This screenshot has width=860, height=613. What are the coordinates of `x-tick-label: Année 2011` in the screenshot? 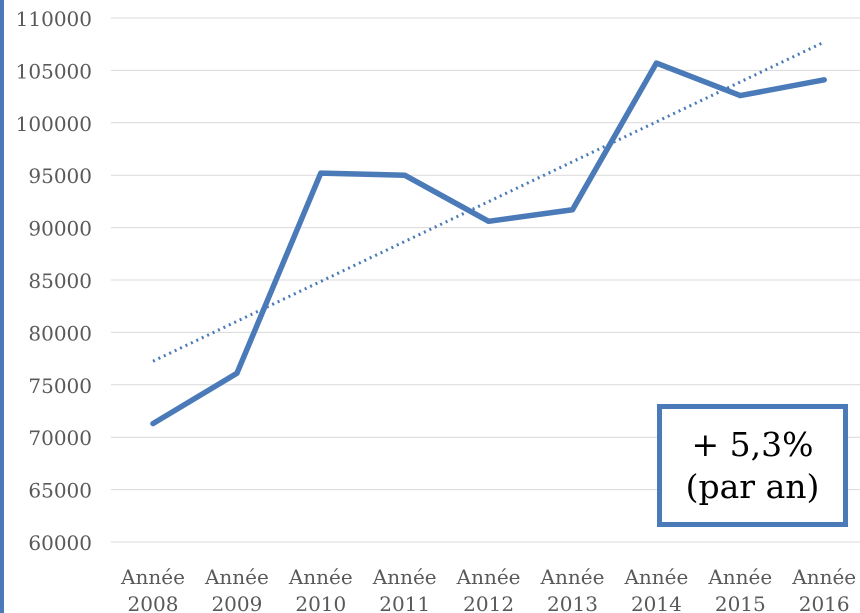 It's located at (404, 589).